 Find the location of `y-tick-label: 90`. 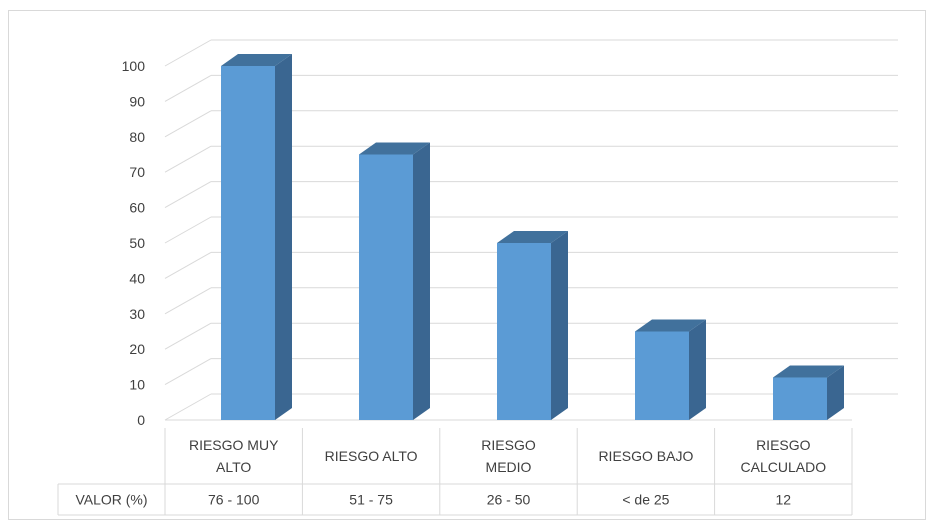

y-tick-label: 90 is located at coordinates (137, 101).